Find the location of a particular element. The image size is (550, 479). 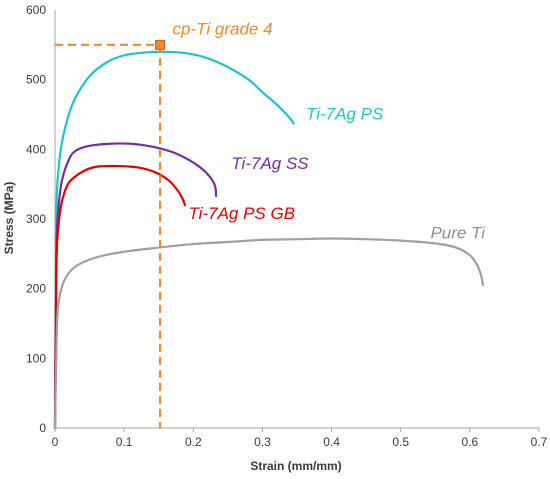

series-label-pure-ti: Pure Ti is located at coordinates (458, 233).